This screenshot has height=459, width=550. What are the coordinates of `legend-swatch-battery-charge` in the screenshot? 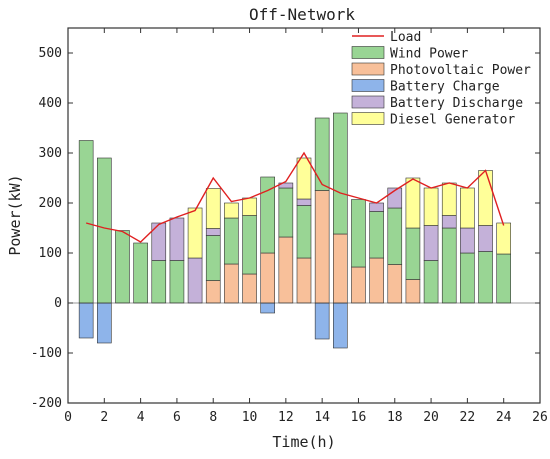 It's located at (368, 85).